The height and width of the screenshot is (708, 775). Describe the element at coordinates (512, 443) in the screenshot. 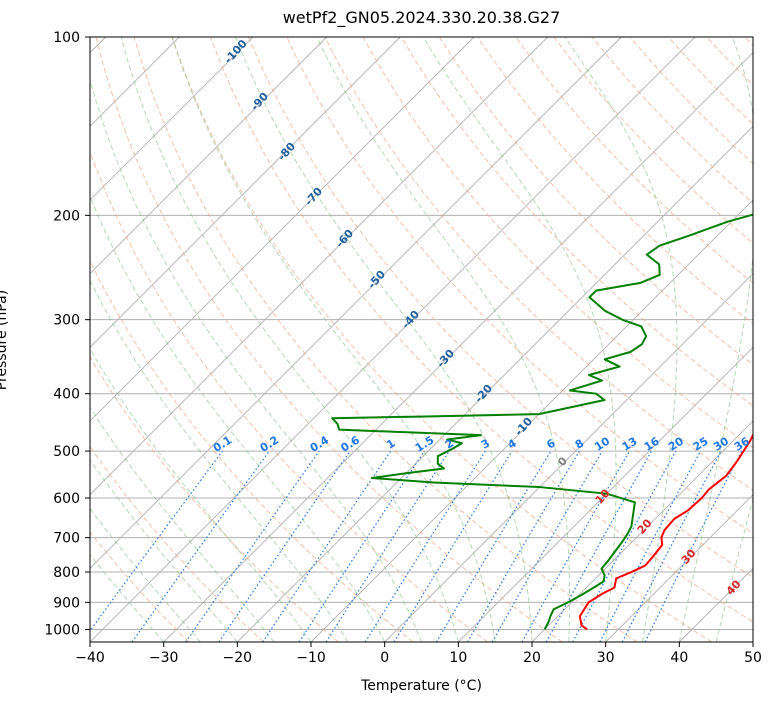

I see `mixing-ratio-label: 4` at that location.